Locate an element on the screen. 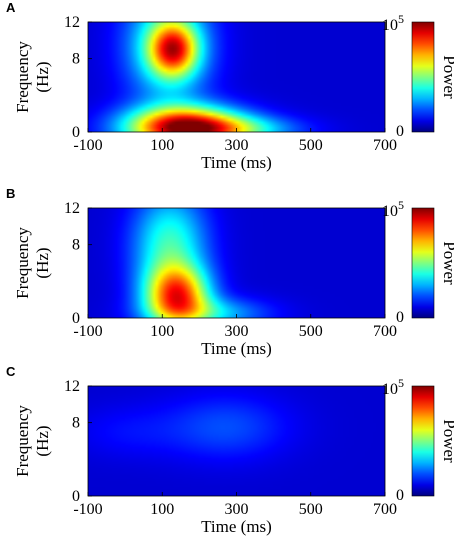 The height and width of the screenshot is (550, 454). panel-letter: A is located at coordinates (11, 7).